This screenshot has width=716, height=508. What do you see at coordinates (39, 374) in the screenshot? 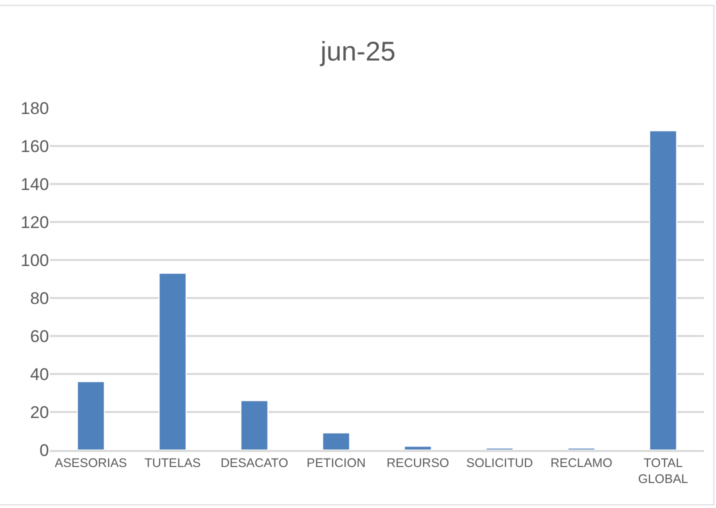
I see `y-tick-label: 40` at bounding box center [39, 374].